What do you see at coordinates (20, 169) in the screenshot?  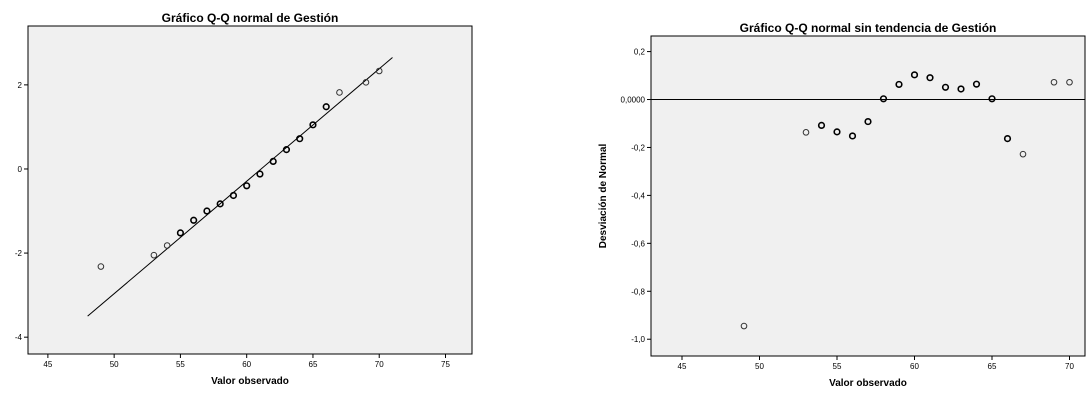 I see `y-tick-label: 0` at bounding box center [20, 169].